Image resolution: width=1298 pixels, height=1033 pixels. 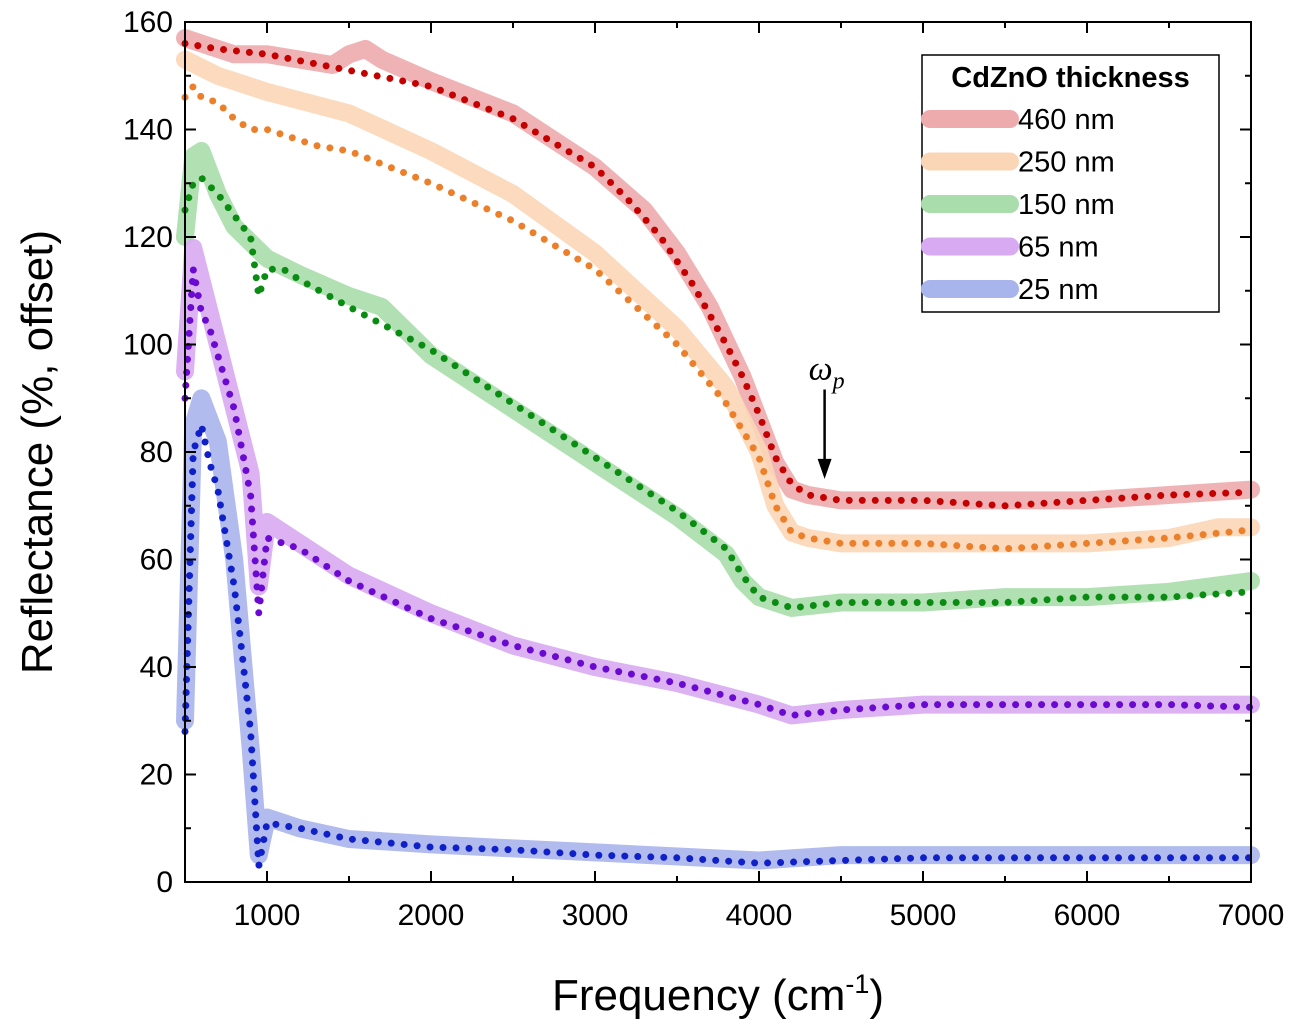 I want to click on x-tick-label-6: 7000, so click(x=1251, y=915).